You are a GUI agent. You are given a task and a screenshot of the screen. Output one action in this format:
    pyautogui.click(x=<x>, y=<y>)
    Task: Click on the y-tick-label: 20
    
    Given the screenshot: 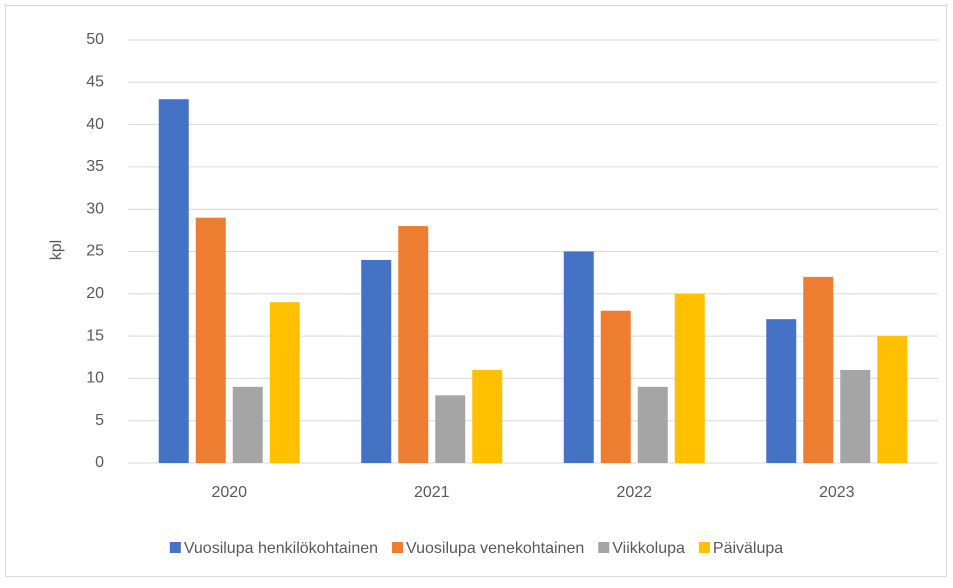 What is the action you would take?
    pyautogui.click(x=95, y=293)
    